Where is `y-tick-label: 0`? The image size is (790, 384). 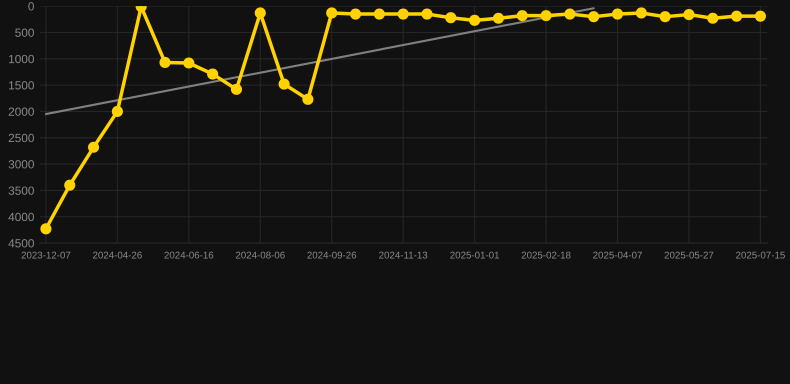 y-tick-label: 0 is located at coordinates (31, 6).